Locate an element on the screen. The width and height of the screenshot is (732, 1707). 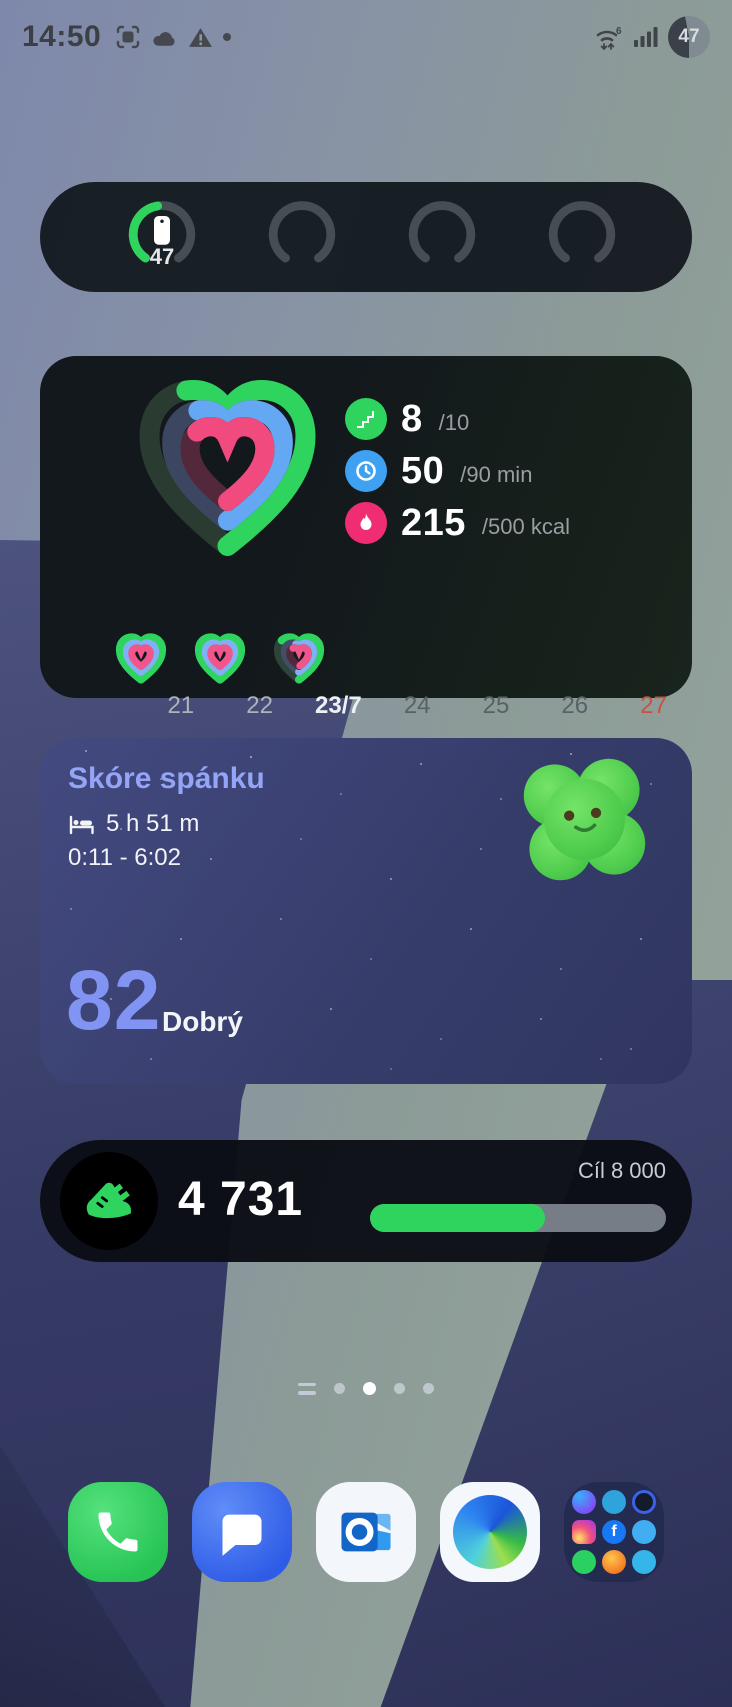
app-phone is located at coordinates (118, 1532).